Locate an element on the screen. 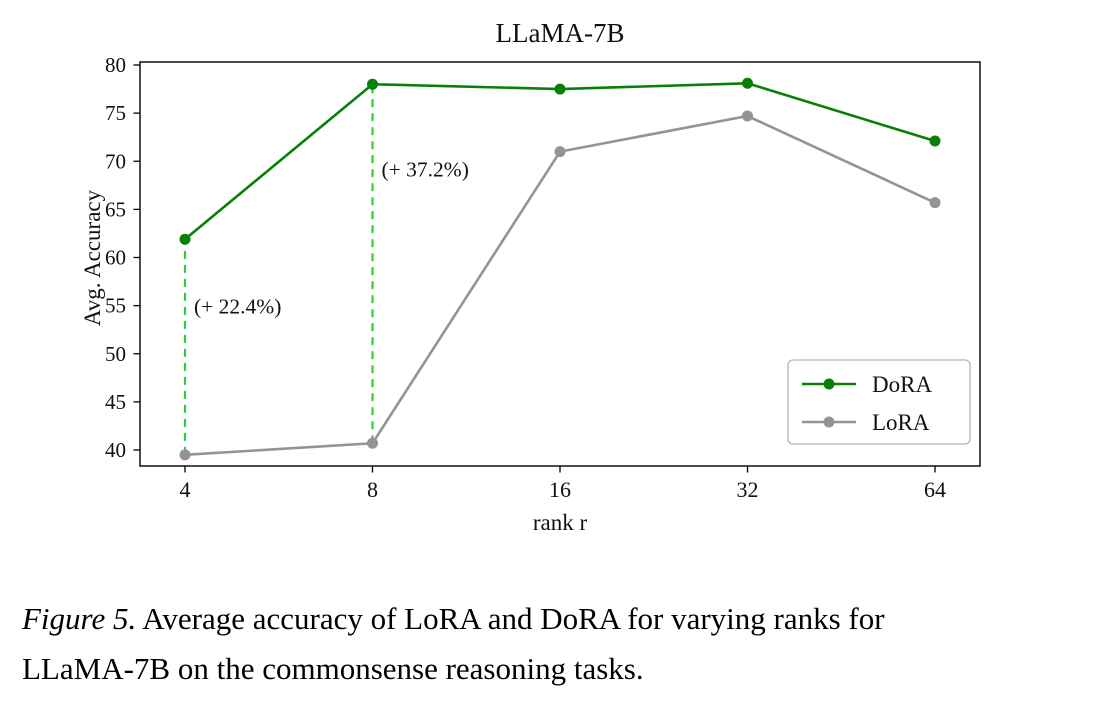 The width and height of the screenshot is (1110, 708). y-tick-label: 45 is located at coordinates (115, 402).